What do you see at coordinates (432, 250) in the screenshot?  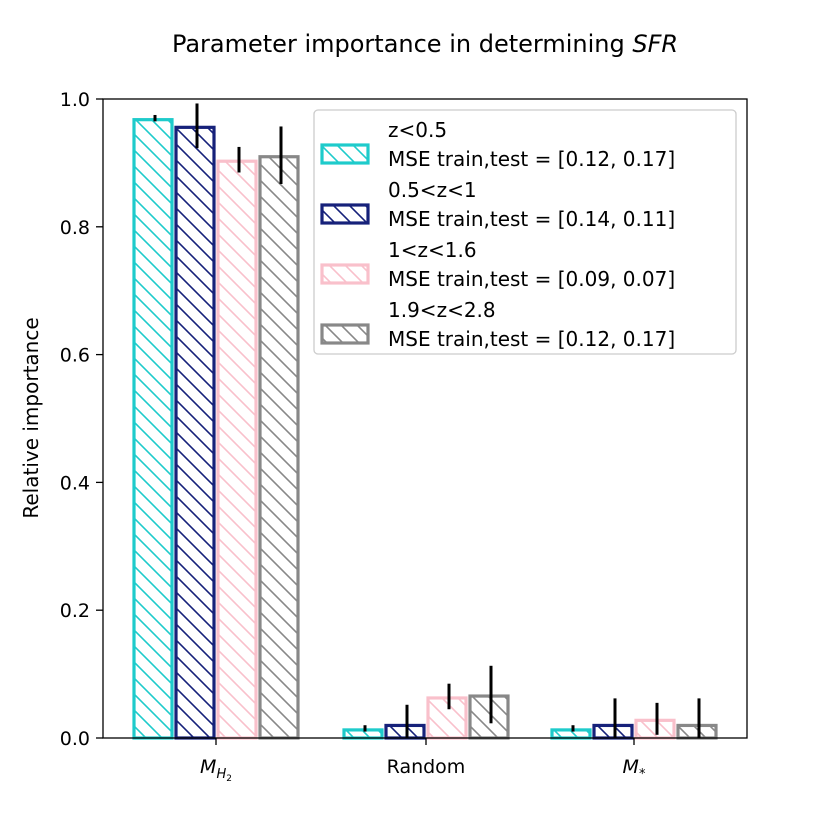 I see `legend-label: 1<z<1.6` at bounding box center [432, 250].